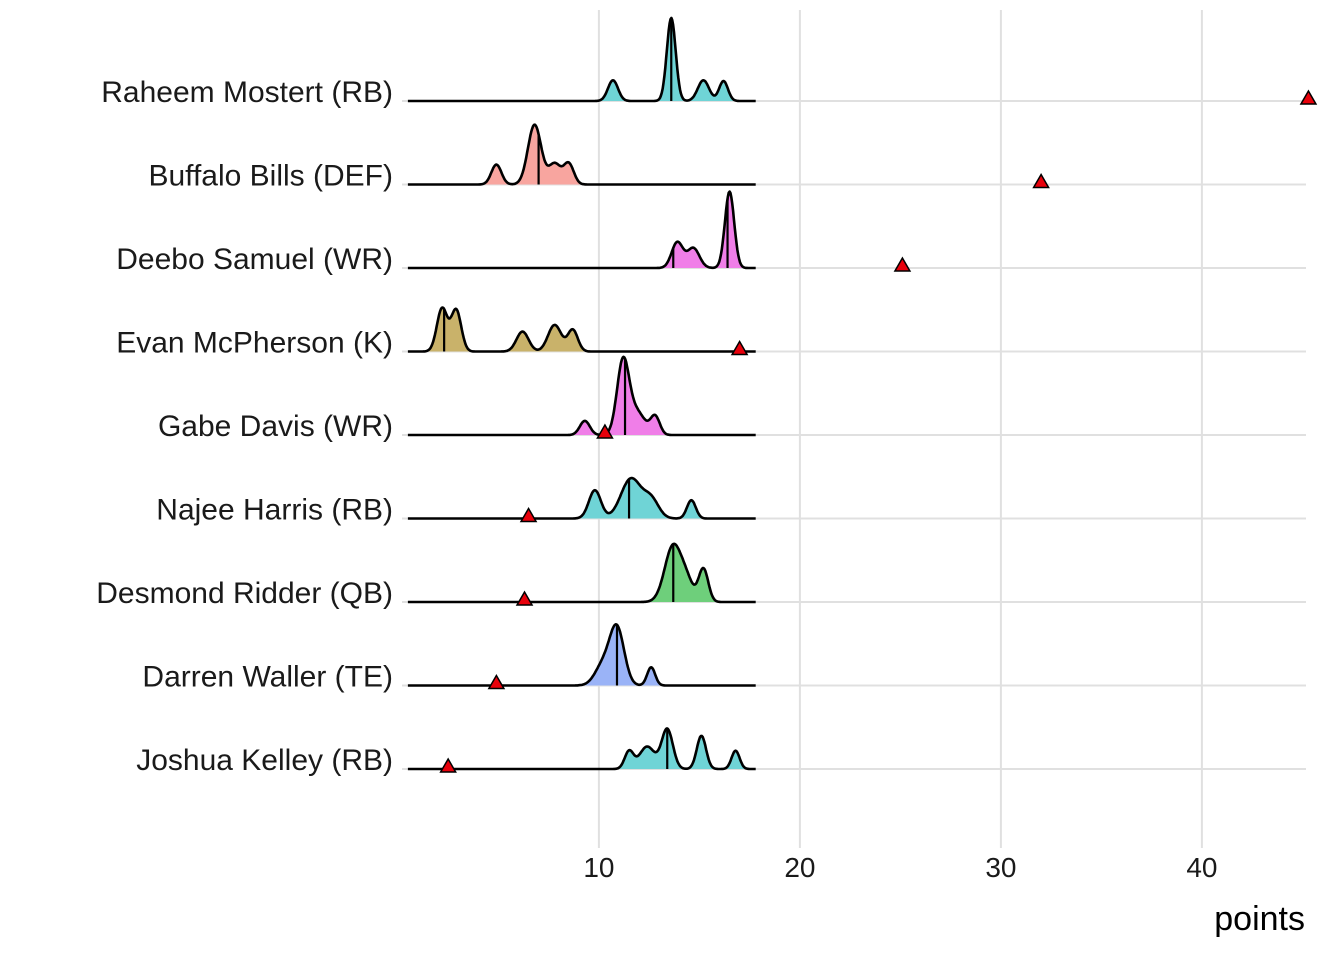  What do you see at coordinates (274, 510) in the screenshot?
I see `y-axis-label: Najee Harris (RB)` at bounding box center [274, 510].